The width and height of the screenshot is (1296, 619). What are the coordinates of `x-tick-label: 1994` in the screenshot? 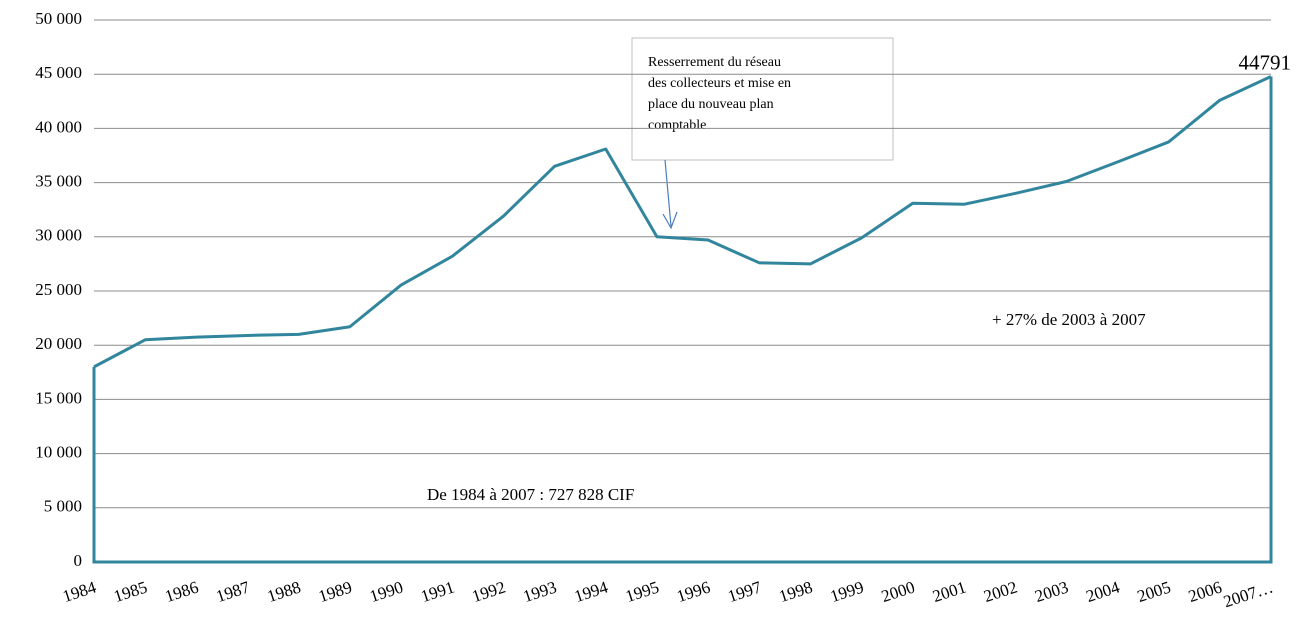 It's located at (591, 591).